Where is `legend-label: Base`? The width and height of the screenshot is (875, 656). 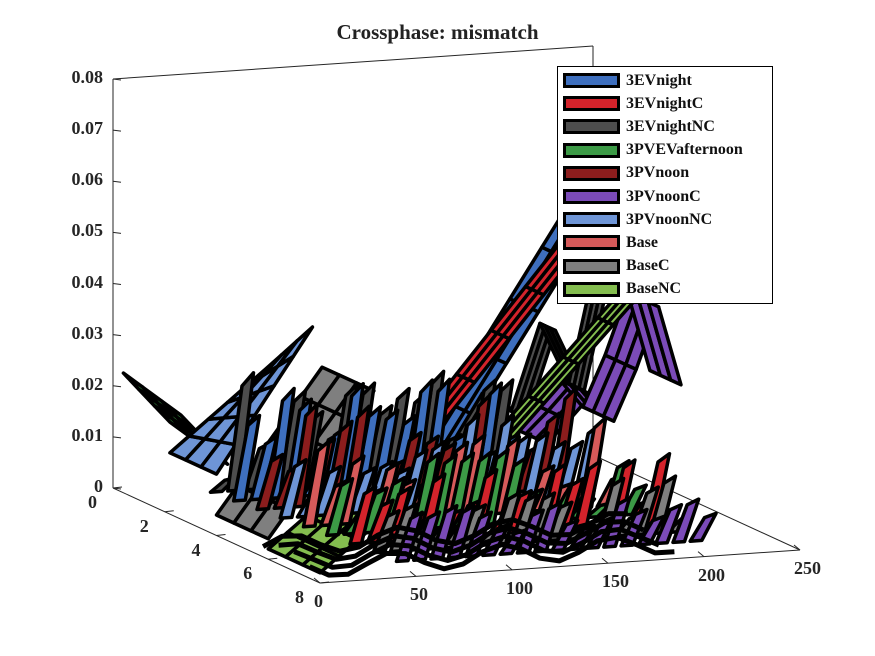 legend-label: Base is located at coordinates (642, 242).